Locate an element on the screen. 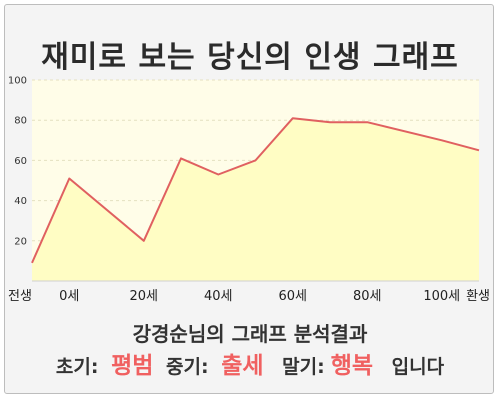 This screenshot has width=500, height=400. early-value: 평범 is located at coordinates (132, 366).